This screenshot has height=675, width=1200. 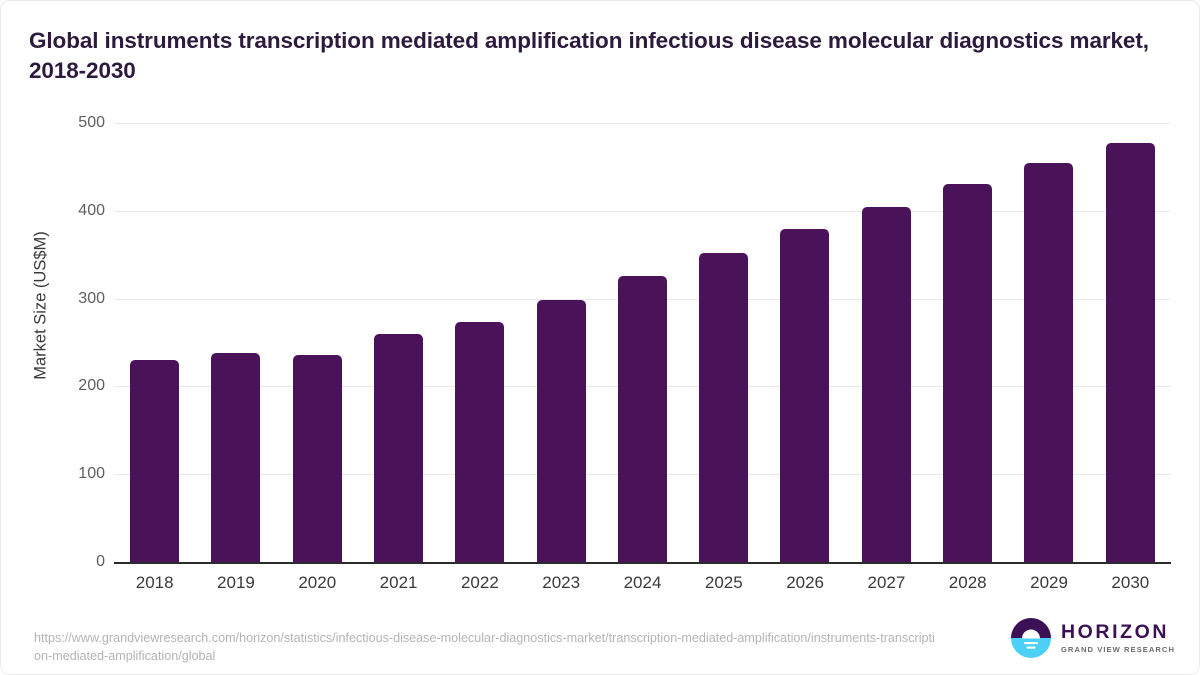 I want to click on y-axis-tick-label: 300, so click(x=91, y=298).